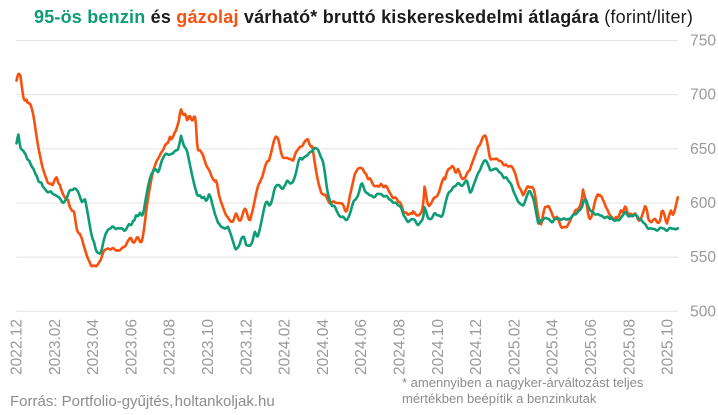  I want to click on svg-text: 2022.12, so click(17, 347).